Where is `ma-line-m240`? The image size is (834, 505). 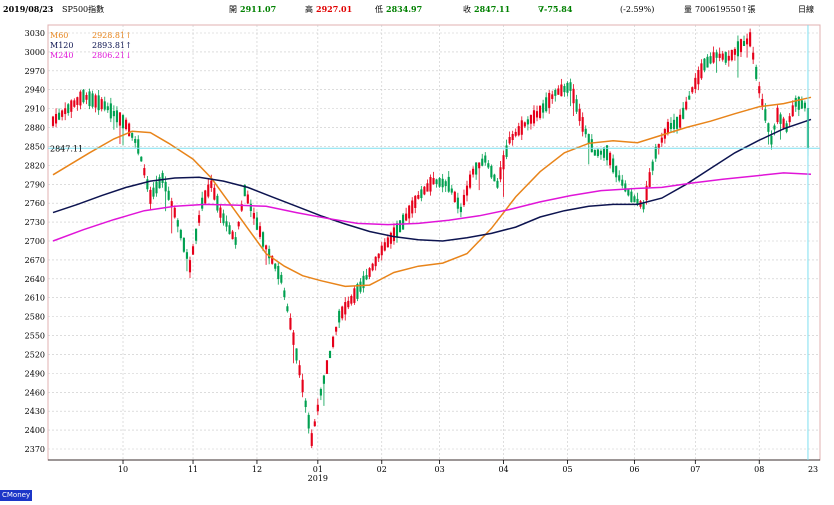 ma-line-m240 is located at coordinates (432, 207).